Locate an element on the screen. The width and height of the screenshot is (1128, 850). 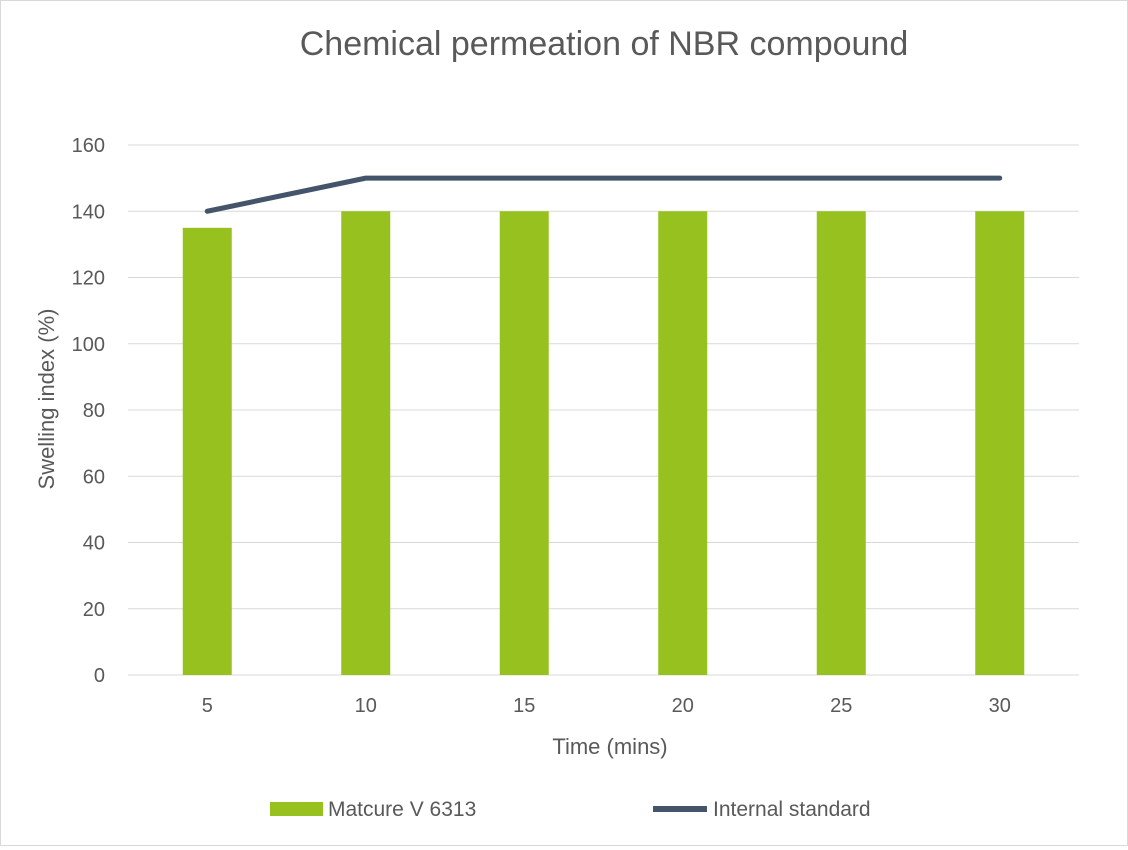
y-tick-label: 120 is located at coordinates (88, 279).